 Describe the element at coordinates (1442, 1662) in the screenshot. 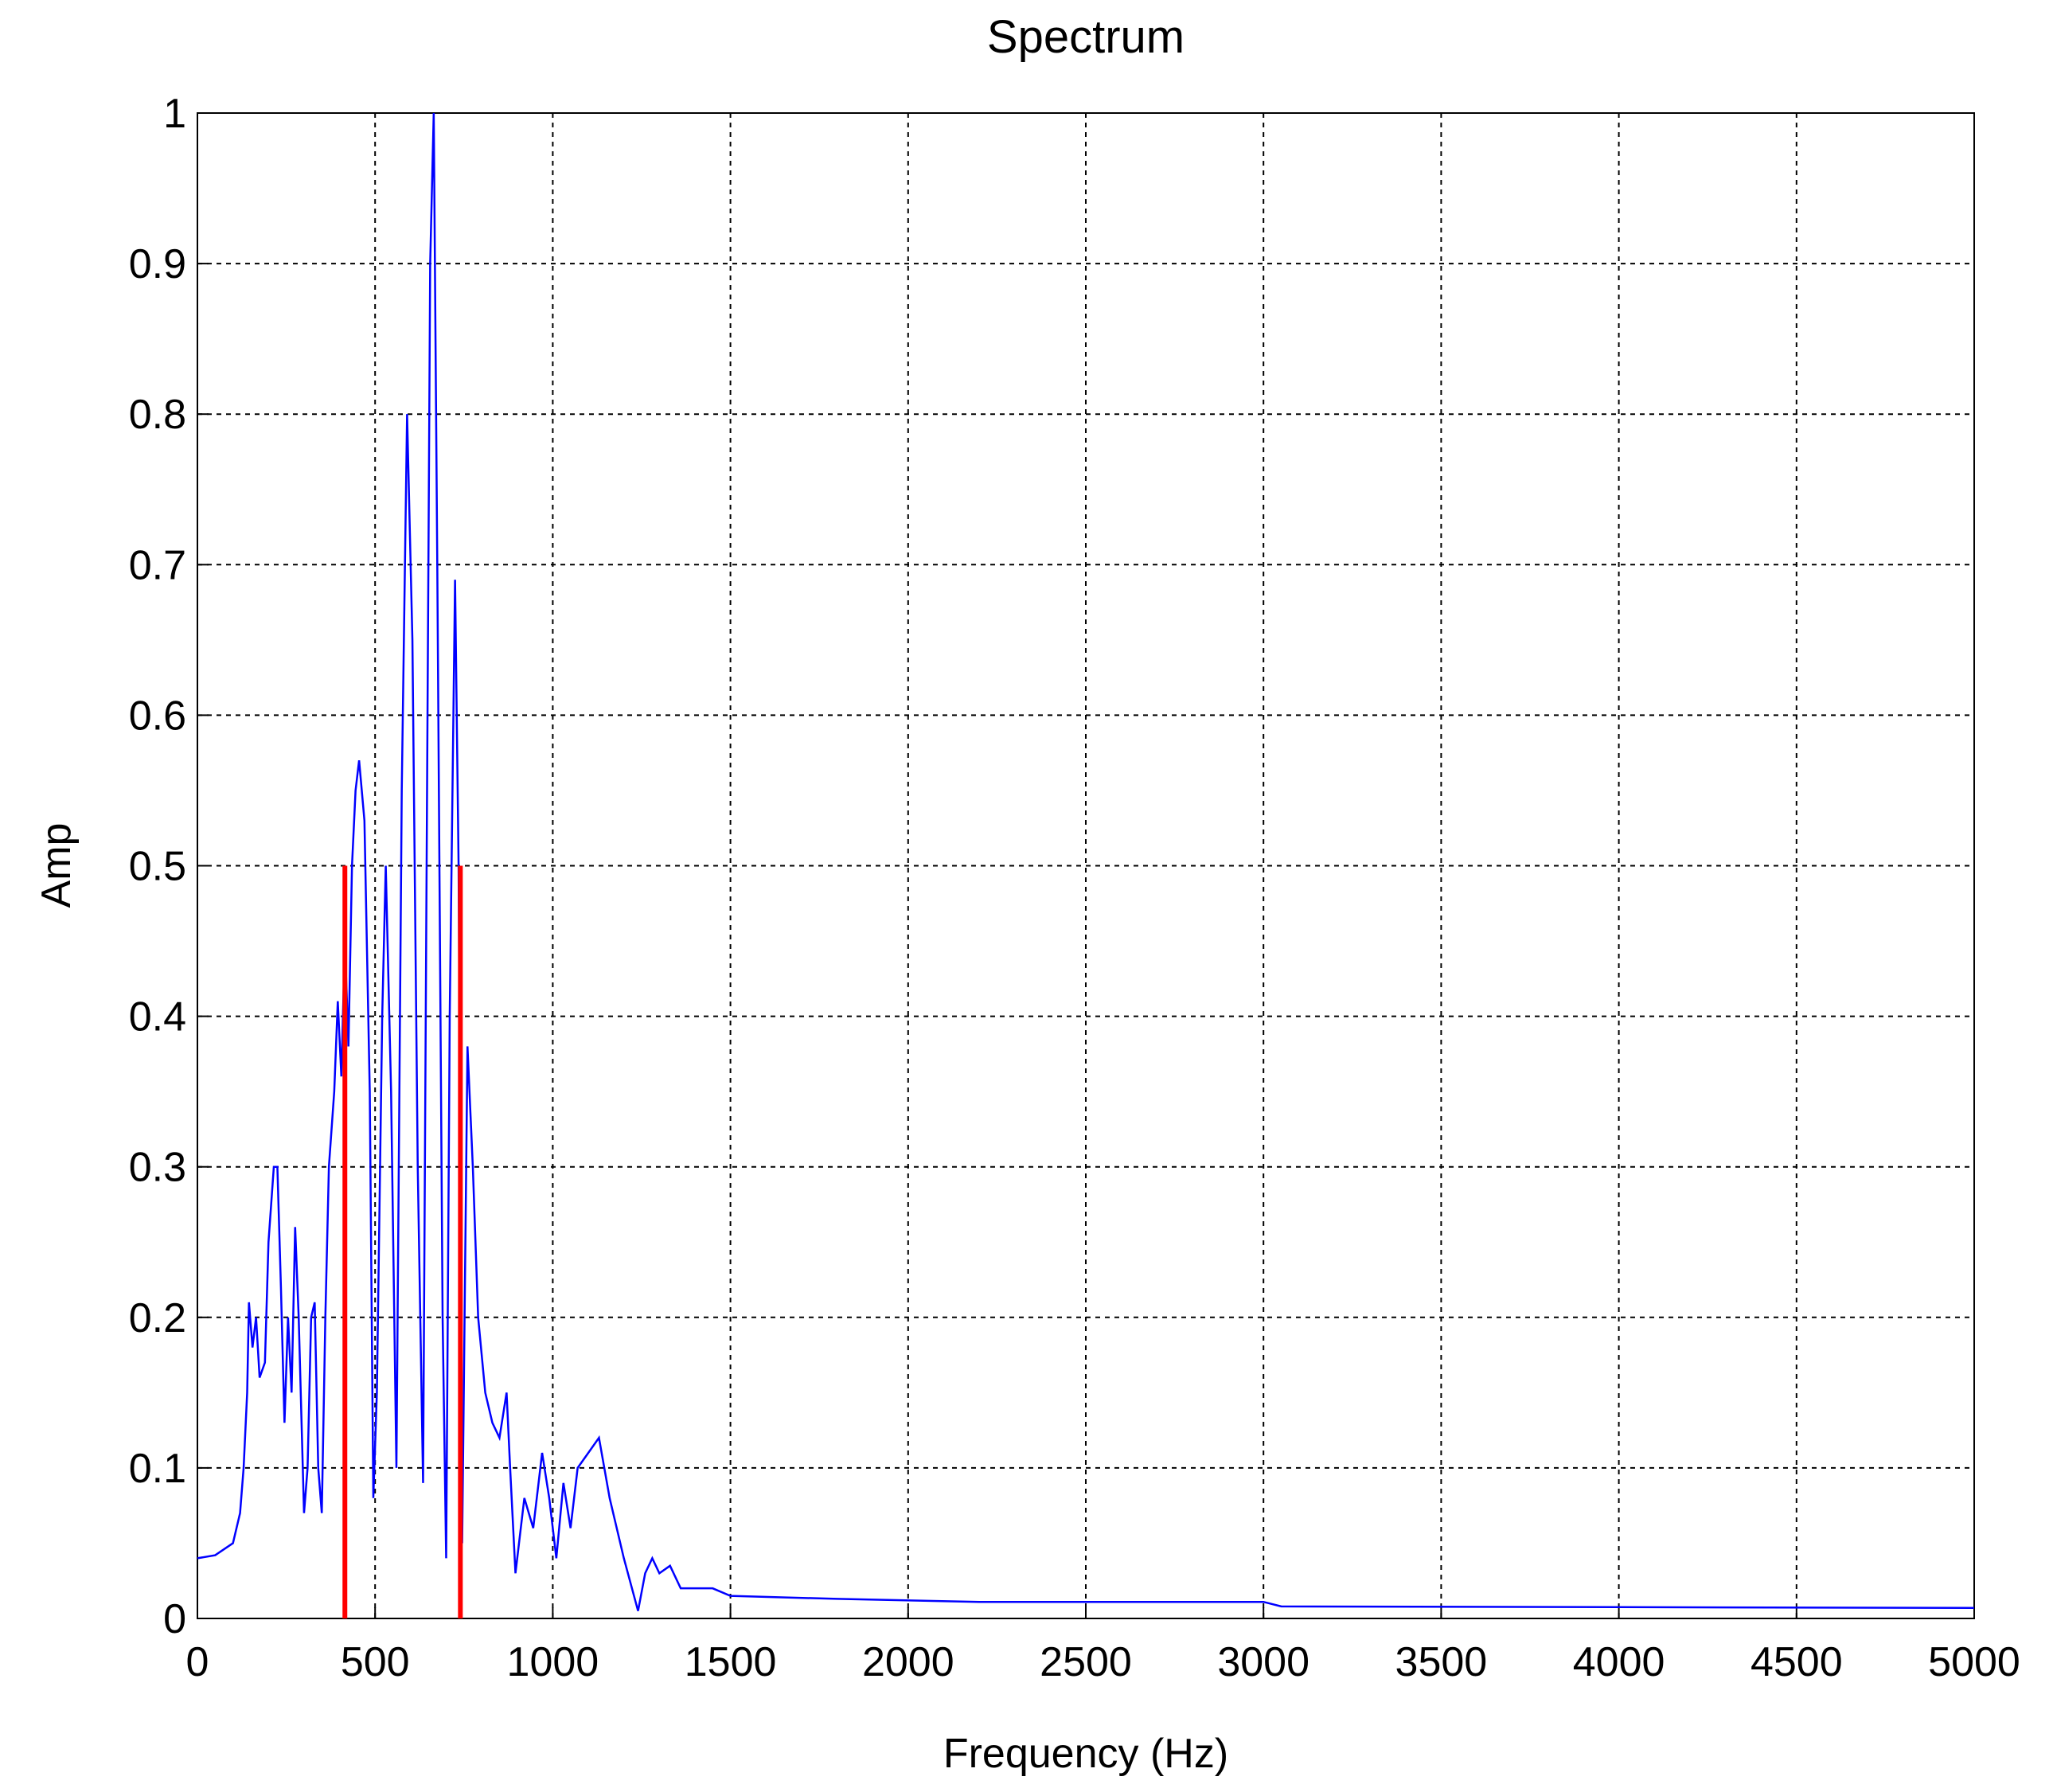

I see `x-tick-label: 3500` at that location.